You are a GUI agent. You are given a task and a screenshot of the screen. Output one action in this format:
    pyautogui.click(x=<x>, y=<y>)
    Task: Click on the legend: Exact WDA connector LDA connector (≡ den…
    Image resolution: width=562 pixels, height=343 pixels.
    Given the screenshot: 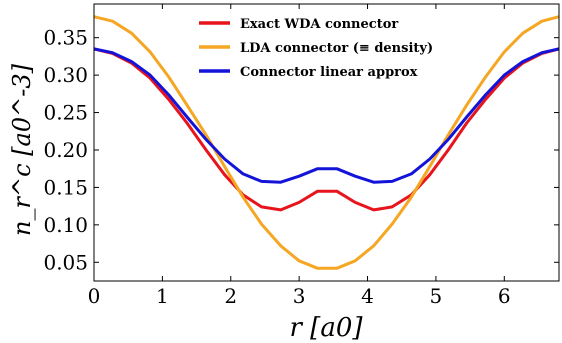 What is the action you would take?
    pyautogui.click(x=316, y=48)
    